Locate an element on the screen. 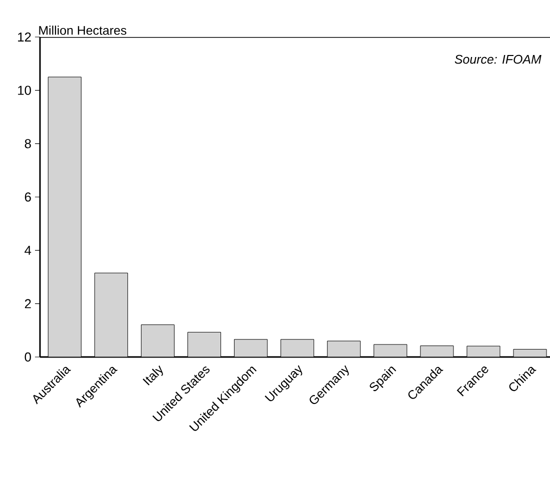 Image resolution: width=550 pixels, height=479 pixels. annotation: Source: IFOAM is located at coordinates (498, 59).